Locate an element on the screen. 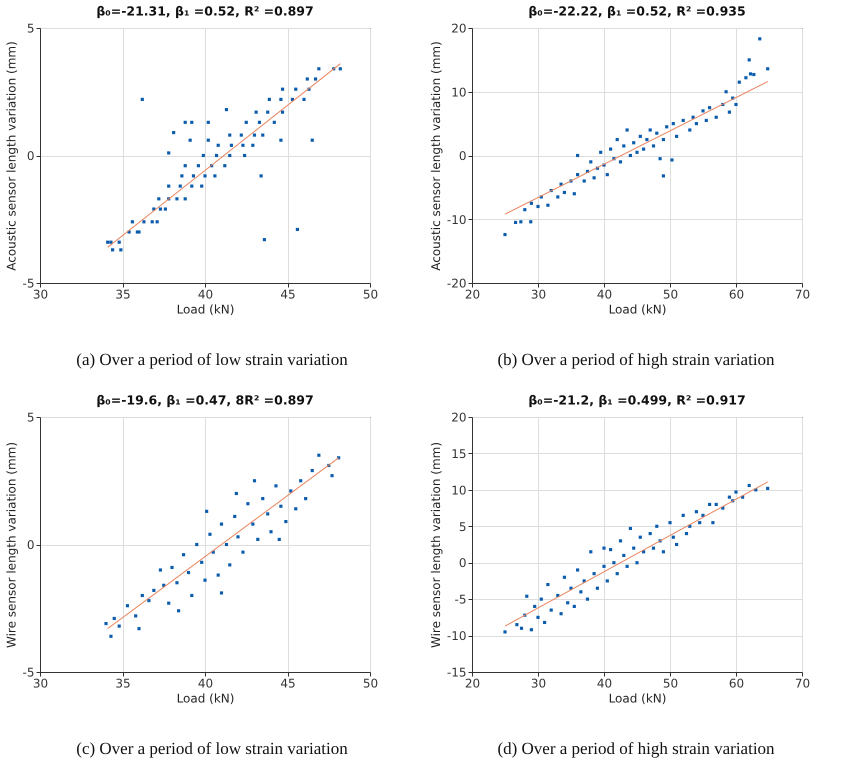  y-tick-label: -15 is located at coordinates (456, 673).